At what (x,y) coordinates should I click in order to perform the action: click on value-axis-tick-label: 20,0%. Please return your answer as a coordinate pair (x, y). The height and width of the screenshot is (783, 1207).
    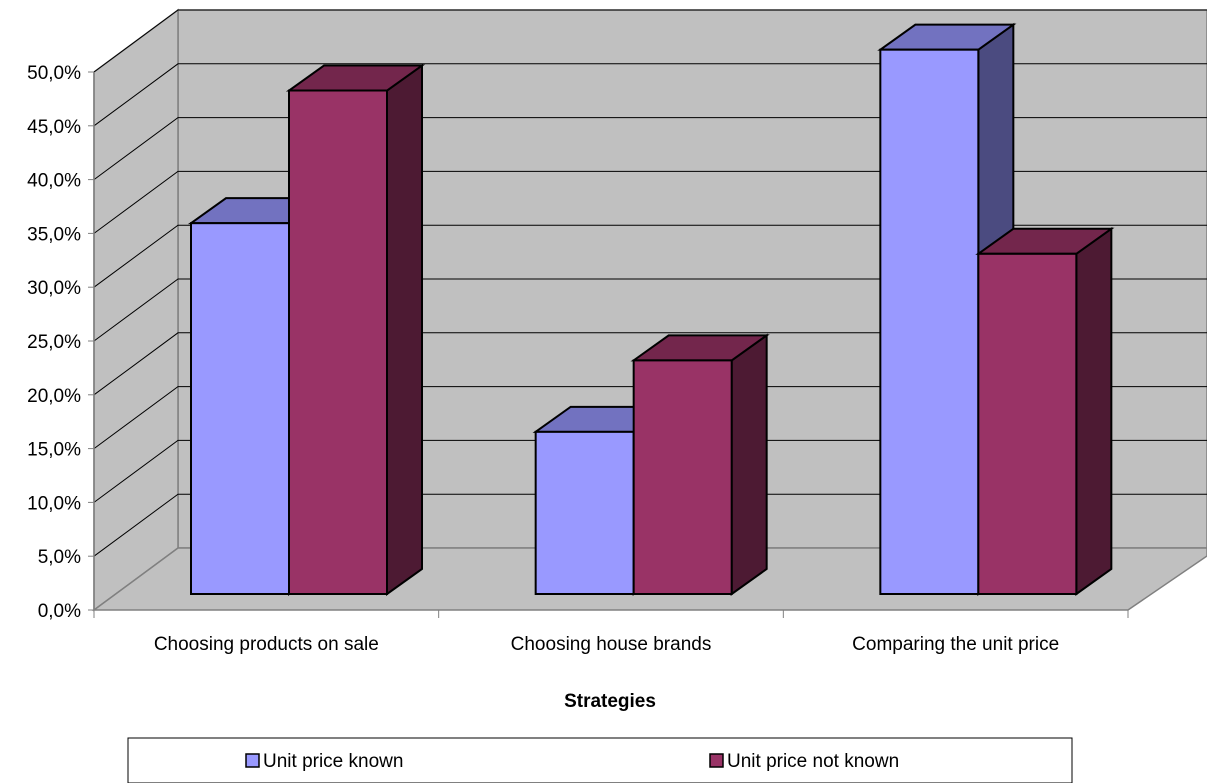
    Looking at the image, I should click on (54, 396).